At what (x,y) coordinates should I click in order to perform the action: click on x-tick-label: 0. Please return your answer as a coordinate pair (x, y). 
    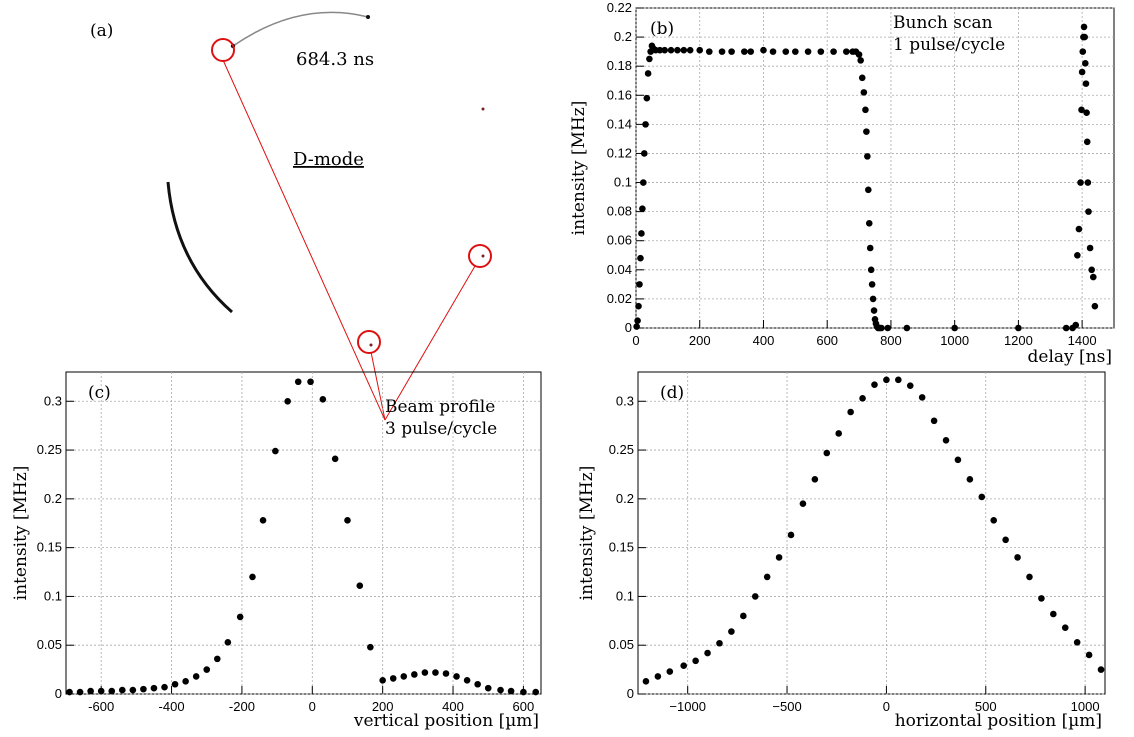
    Looking at the image, I should click on (312, 706).